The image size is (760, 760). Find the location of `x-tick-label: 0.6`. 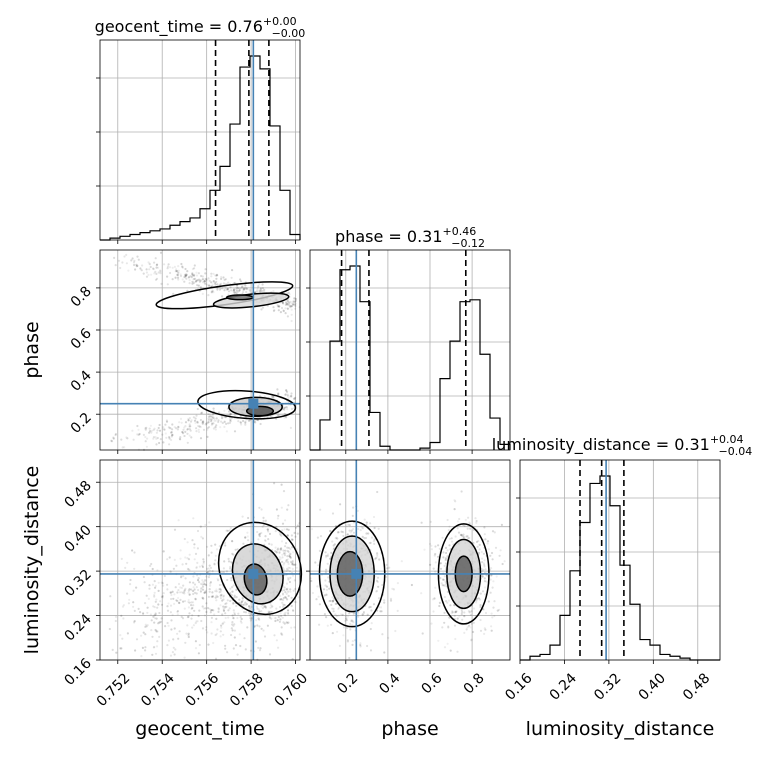

x-tick-label: 0.6 is located at coordinates (432, 683).